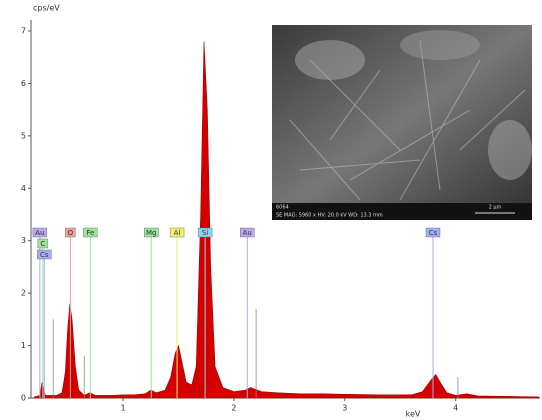  What do you see at coordinates (23, 398) in the screenshot?
I see `y-tick-label: 0` at bounding box center [23, 398].